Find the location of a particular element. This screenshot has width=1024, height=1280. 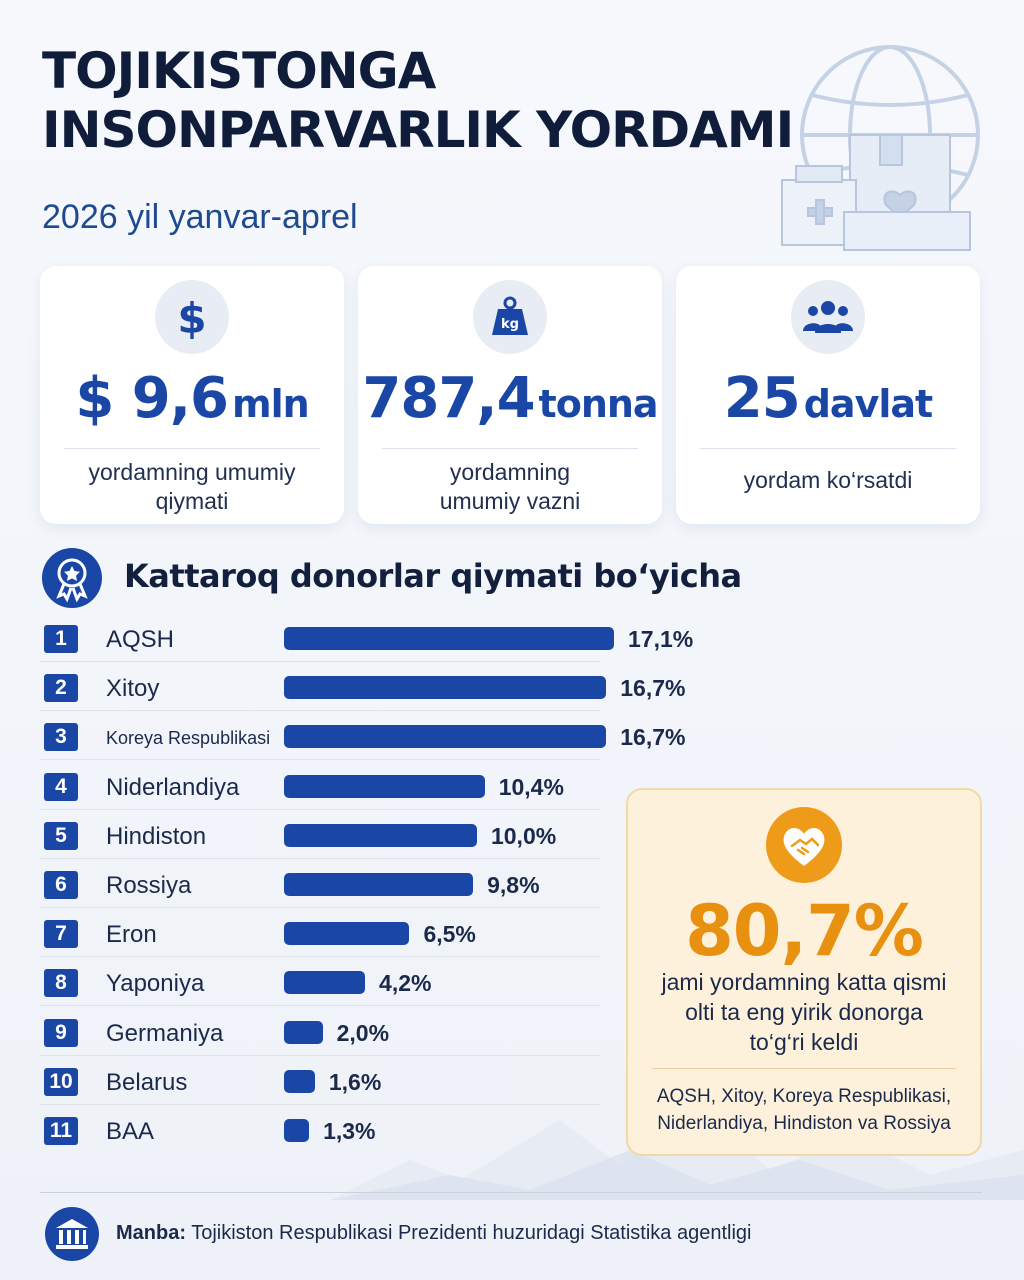

rank-badge: 10 is located at coordinates (61, 1081).